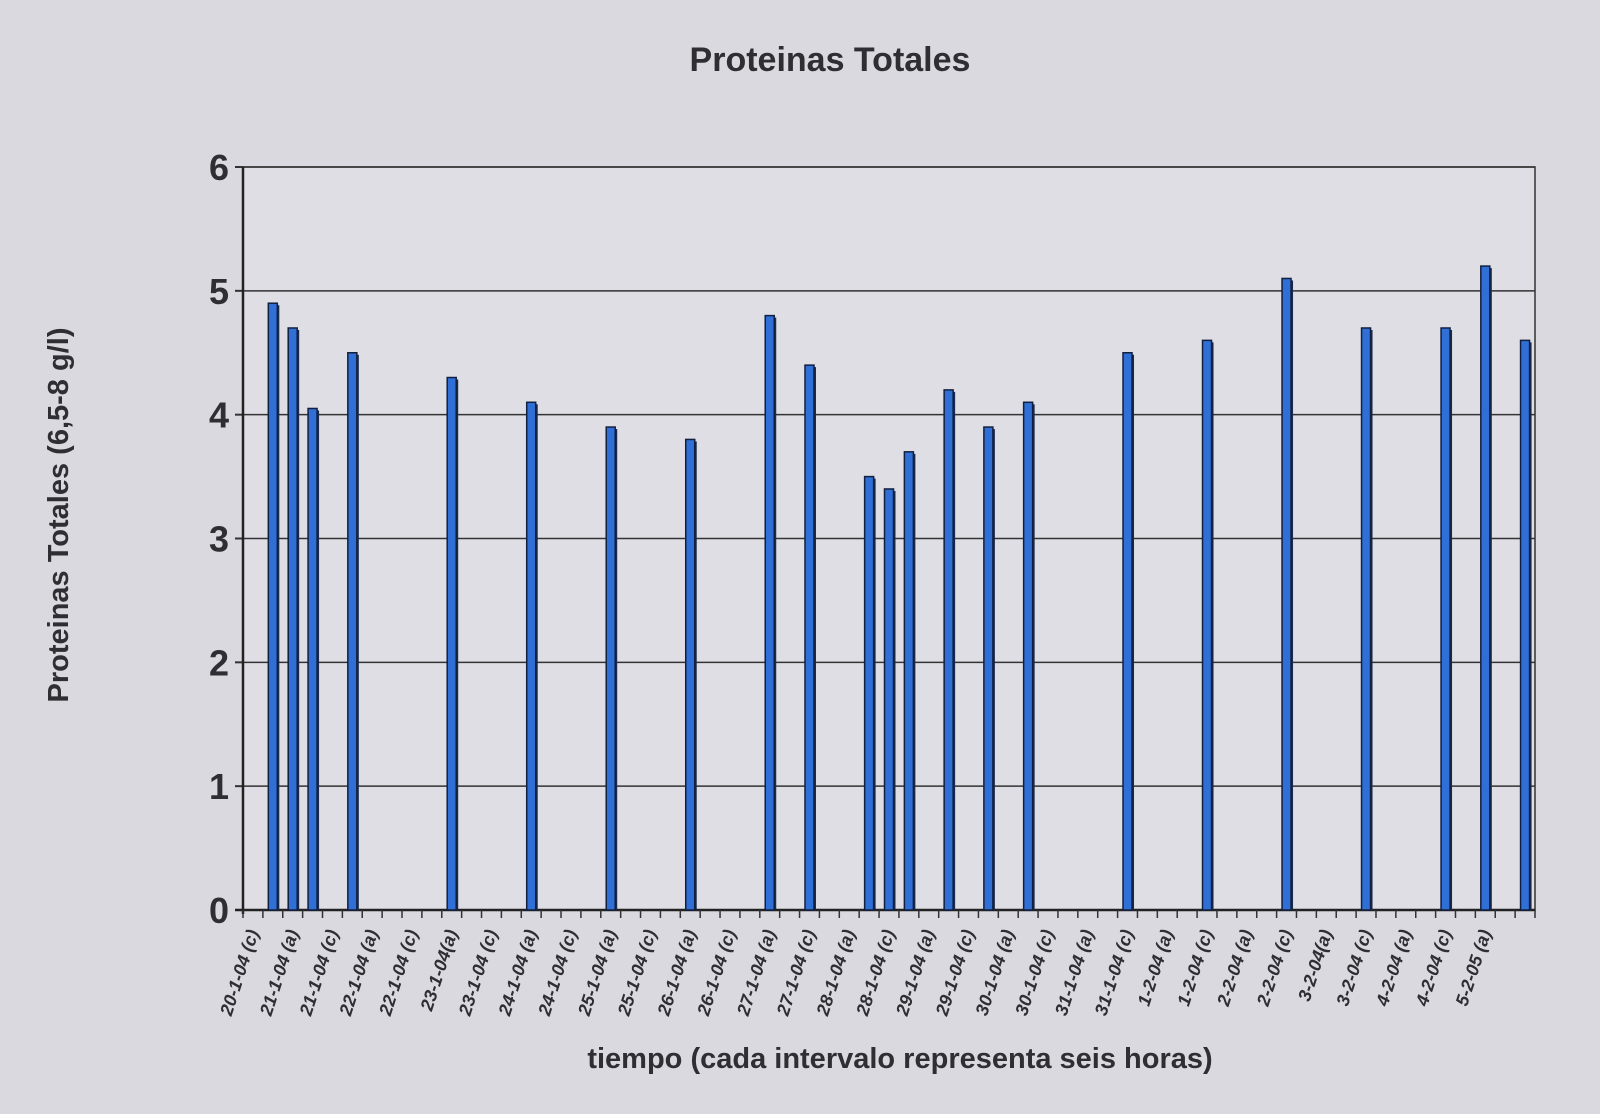 The image size is (1600, 1114). What do you see at coordinates (830, 60) in the screenshot?
I see `chart-title: Proteinas Totales` at bounding box center [830, 60].